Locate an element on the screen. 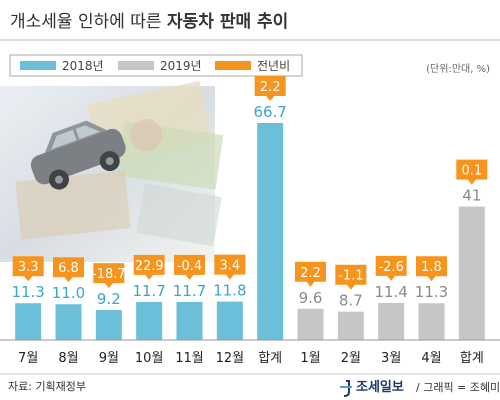  logo-text: 조세일보 is located at coordinates (380, 387).